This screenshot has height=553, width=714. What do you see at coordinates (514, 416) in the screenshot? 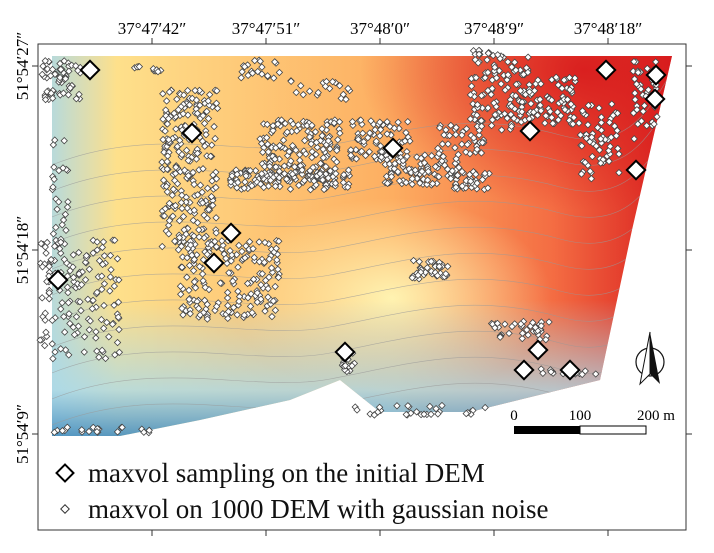
I see `scale-label: 0` at bounding box center [514, 416].